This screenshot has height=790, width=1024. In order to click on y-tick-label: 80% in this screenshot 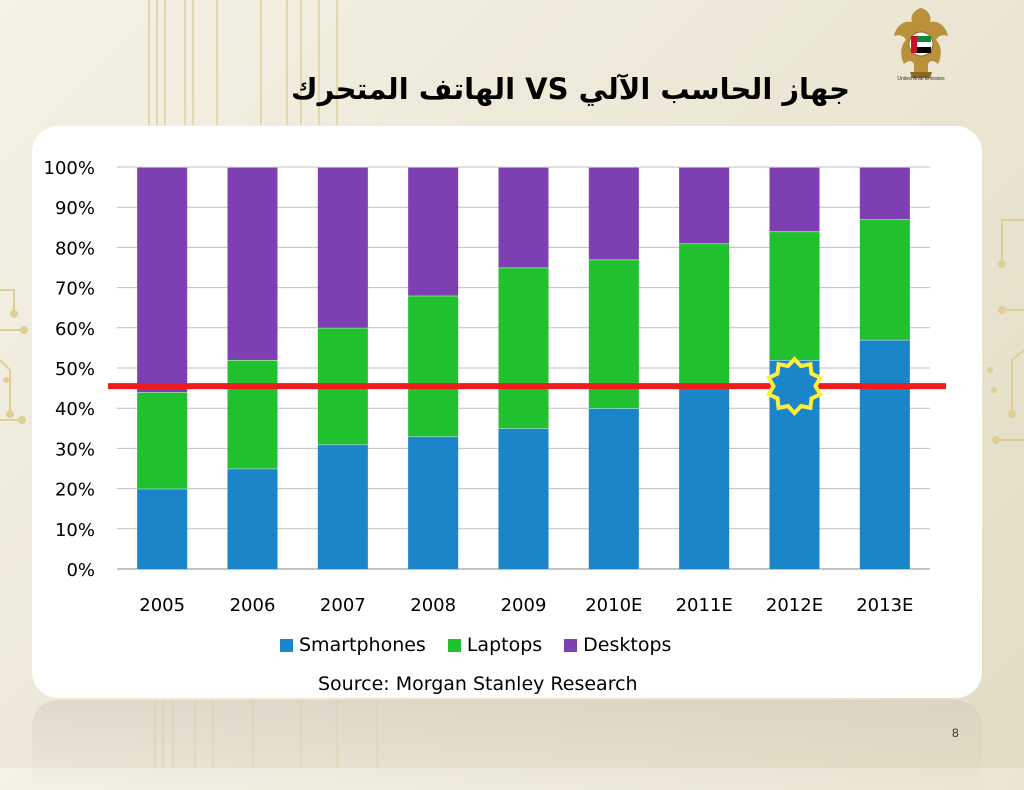, I will do `click(75, 248)`.